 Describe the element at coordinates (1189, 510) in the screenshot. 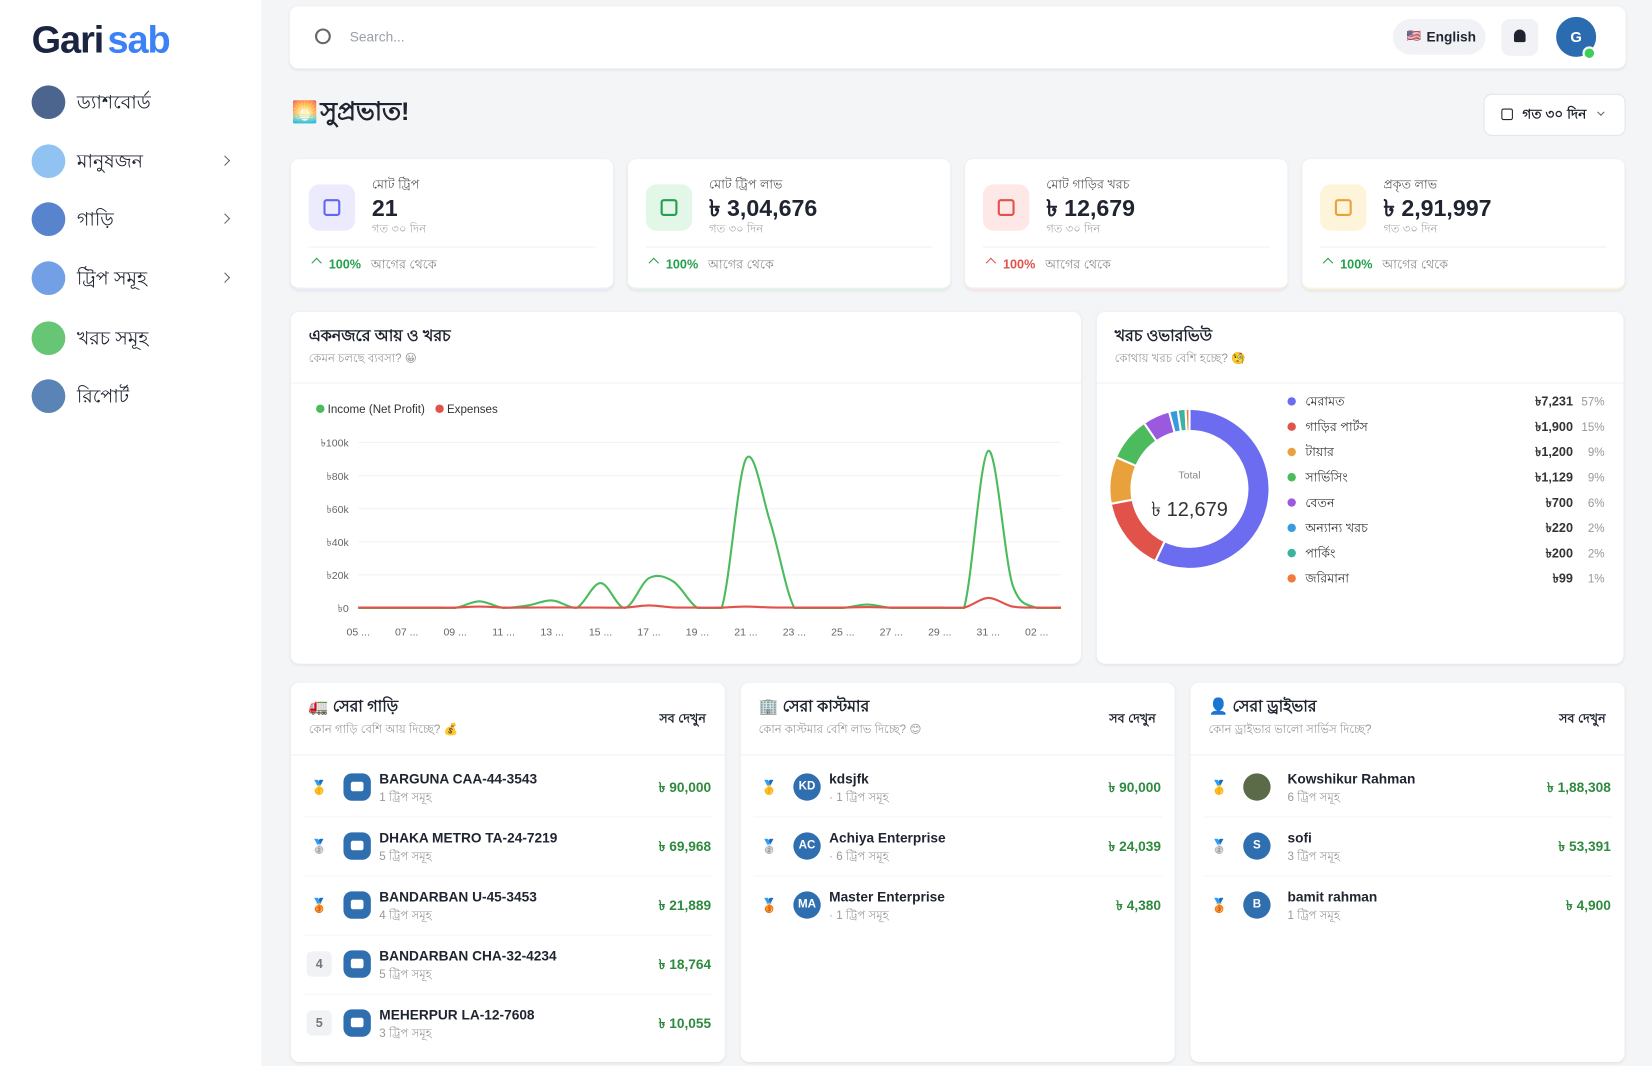

I see `donut-center-value: ৳ 12,679` at that location.